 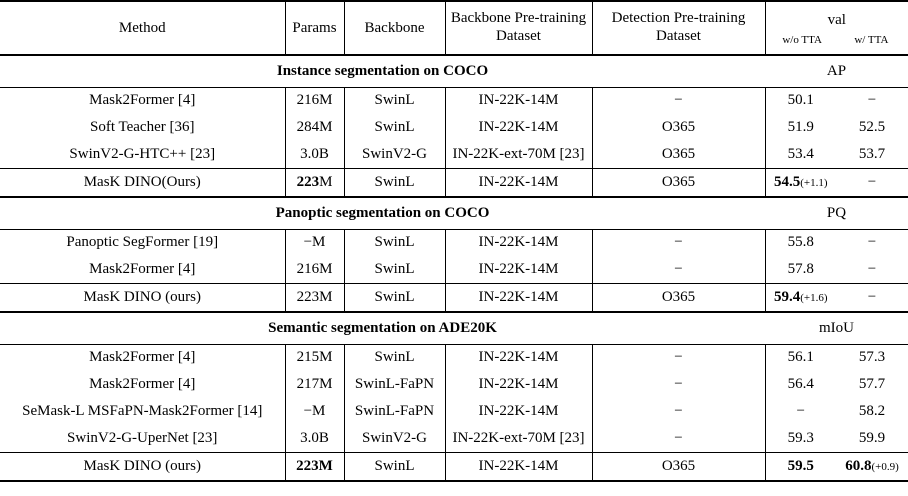 I want to click on section-banner-row: Instance segmentation on COCO AP, so click(x=454, y=71).